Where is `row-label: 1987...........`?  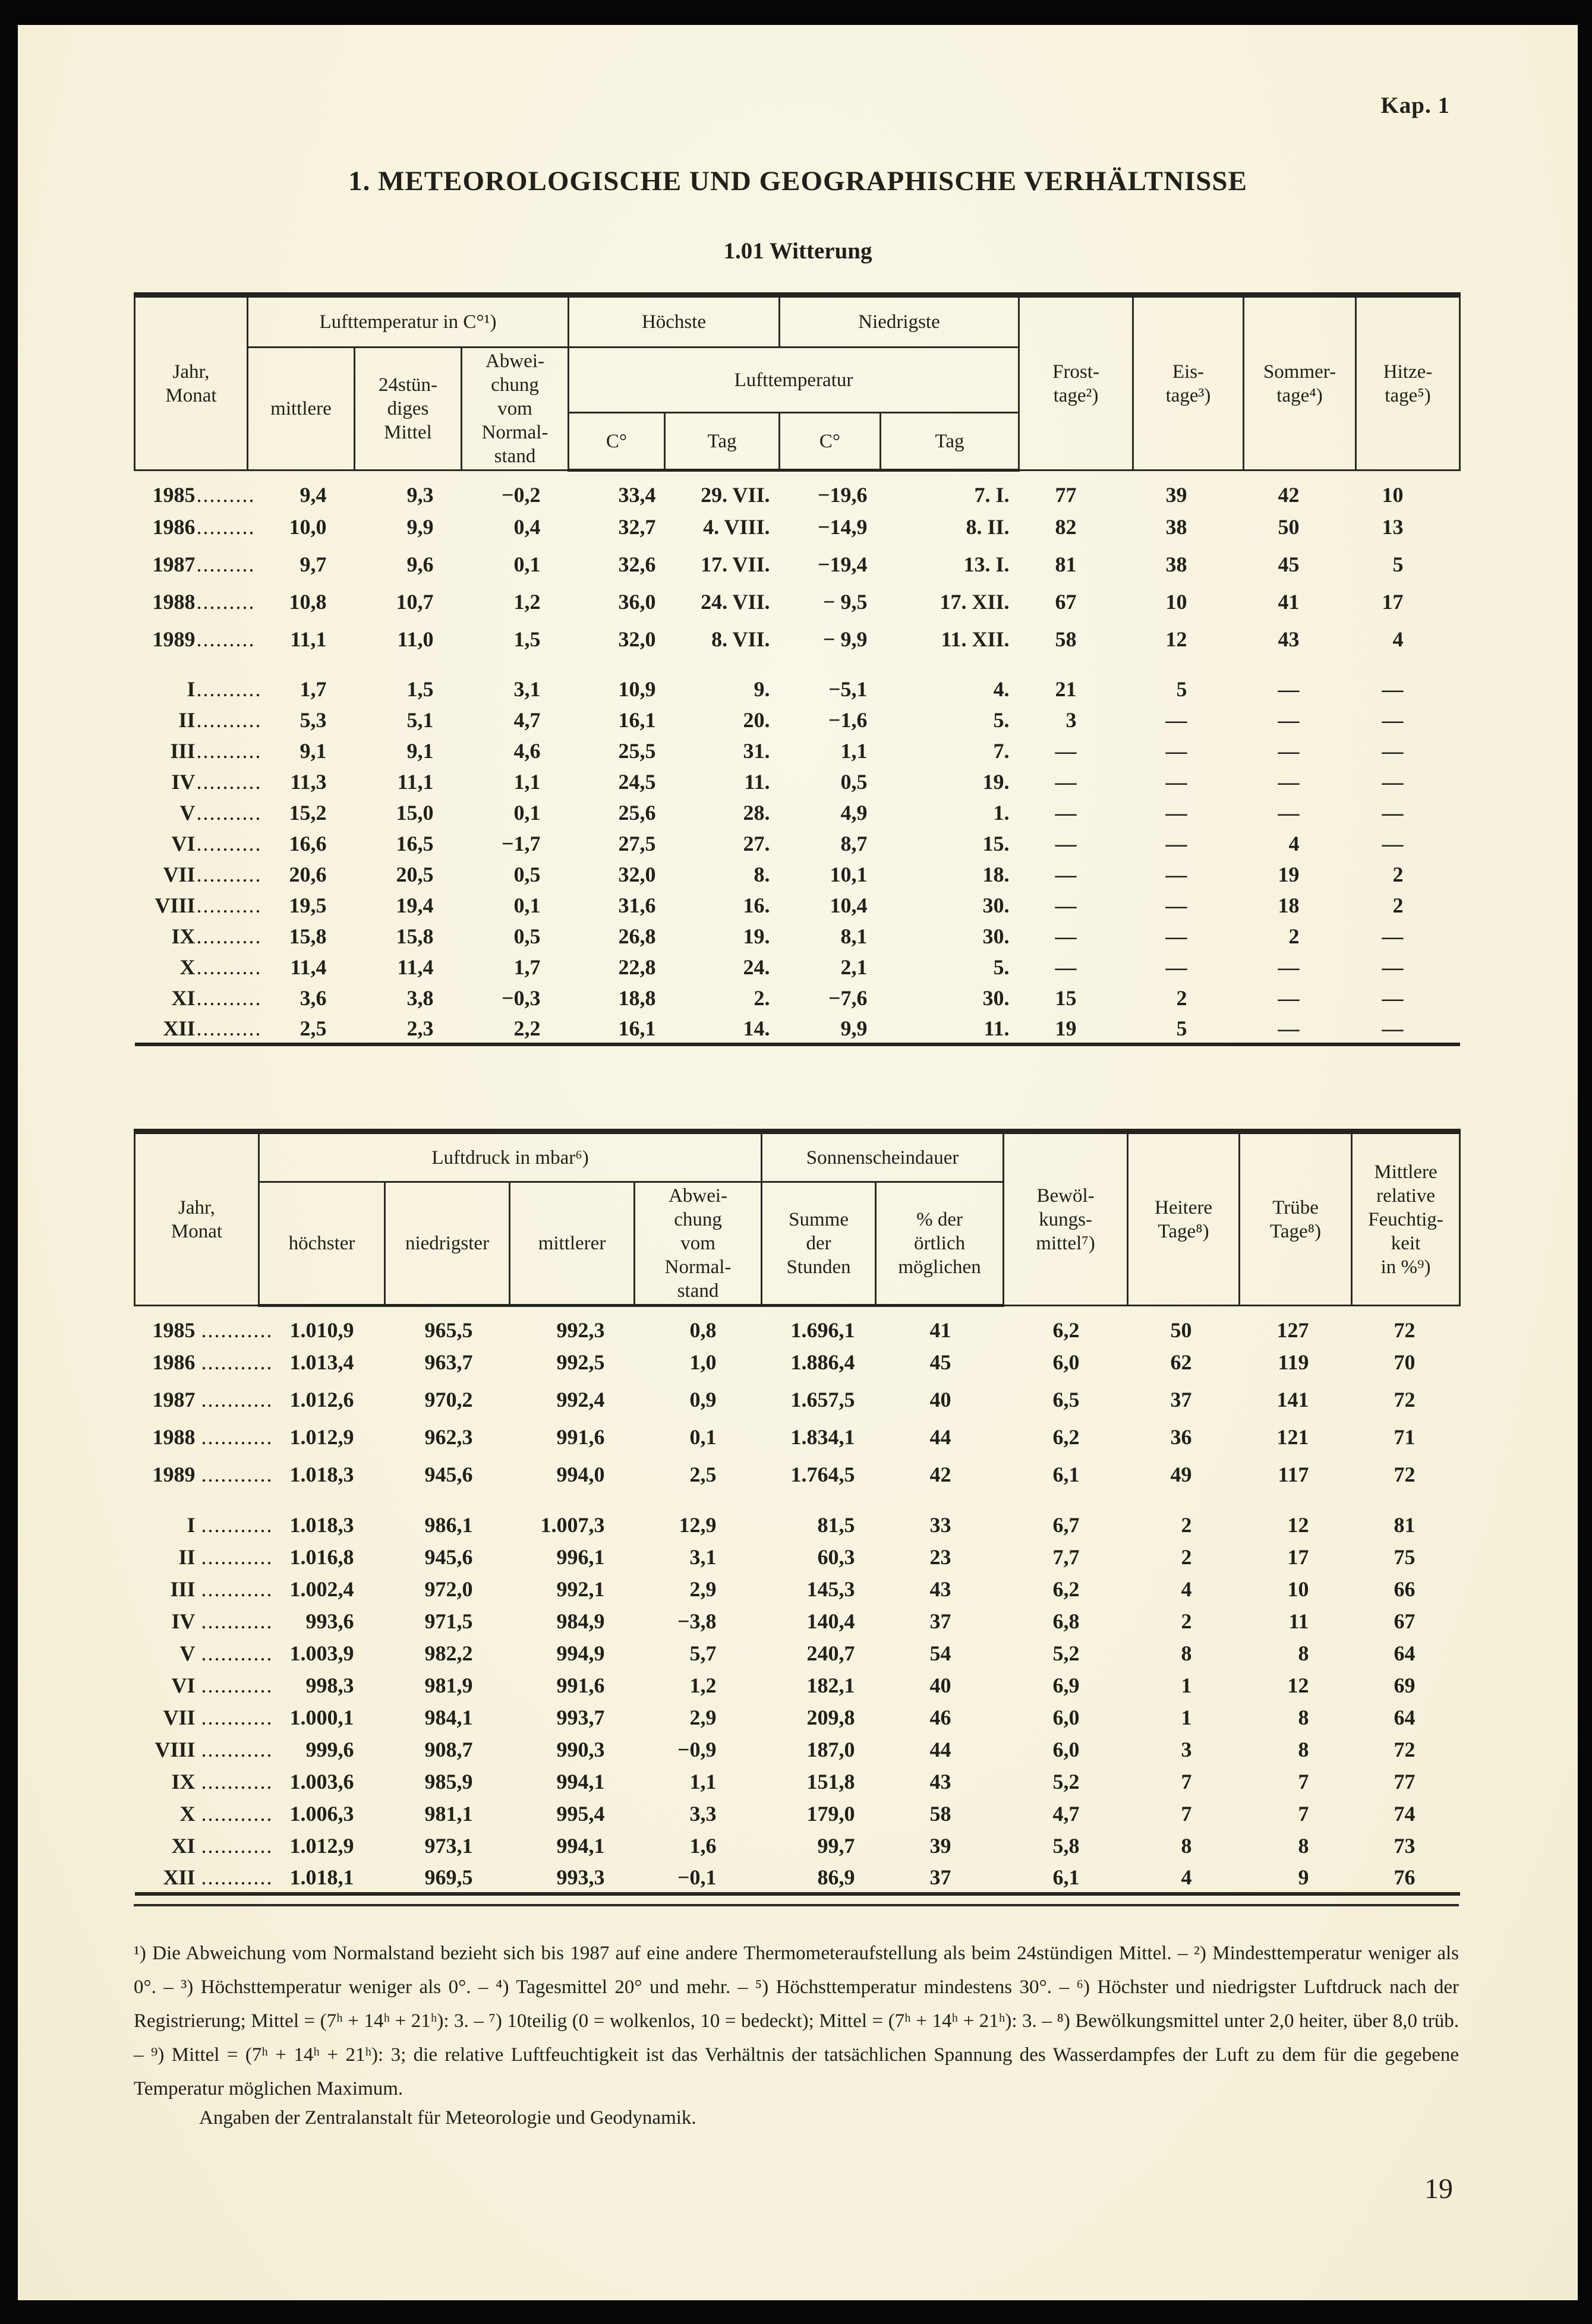 row-label: 1987........... is located at coordinates (203, 1399).